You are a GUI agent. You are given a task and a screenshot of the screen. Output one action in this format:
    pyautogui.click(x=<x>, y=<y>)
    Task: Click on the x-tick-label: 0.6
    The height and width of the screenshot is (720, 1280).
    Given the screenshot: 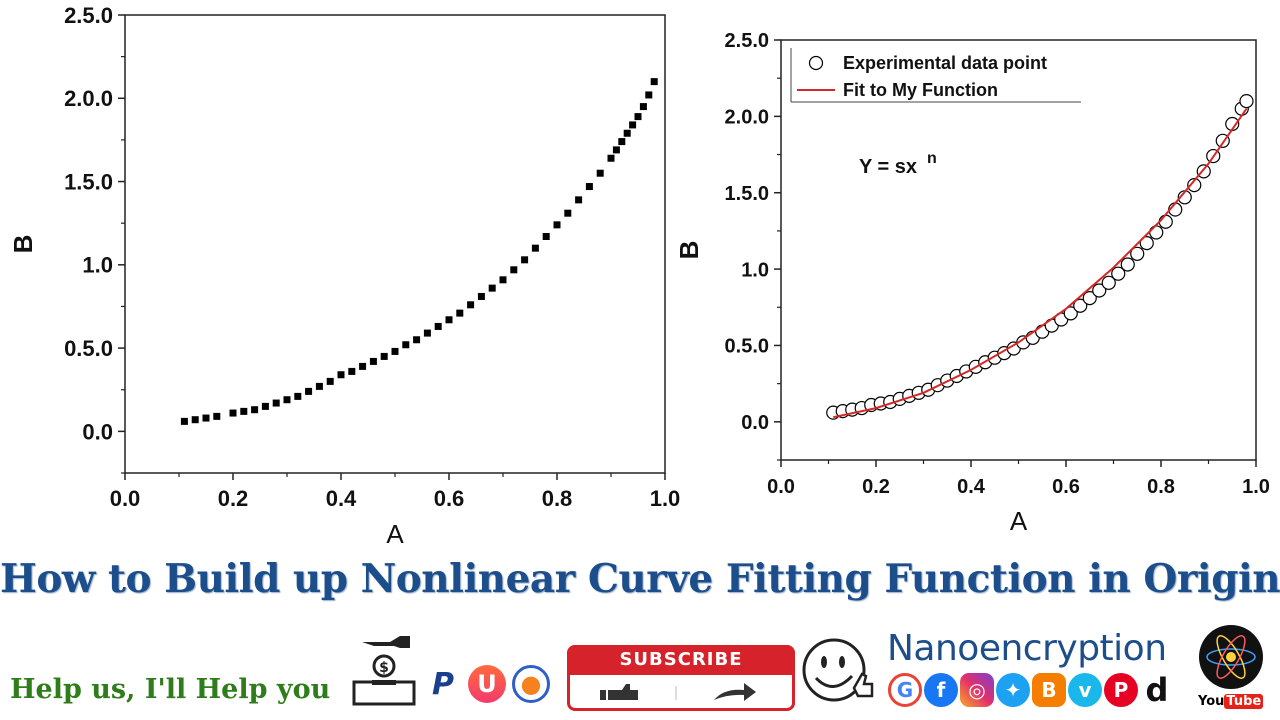 What is the action you would take?
    pyautogui.click(x=1066, y=487)
    